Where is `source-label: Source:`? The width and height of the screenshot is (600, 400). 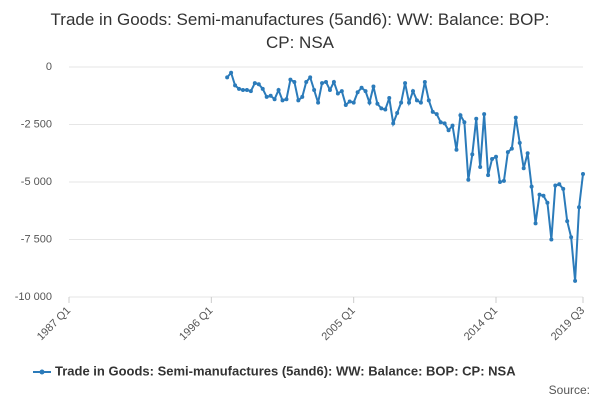 source-label: Source: is located at coordinates (569, 390).